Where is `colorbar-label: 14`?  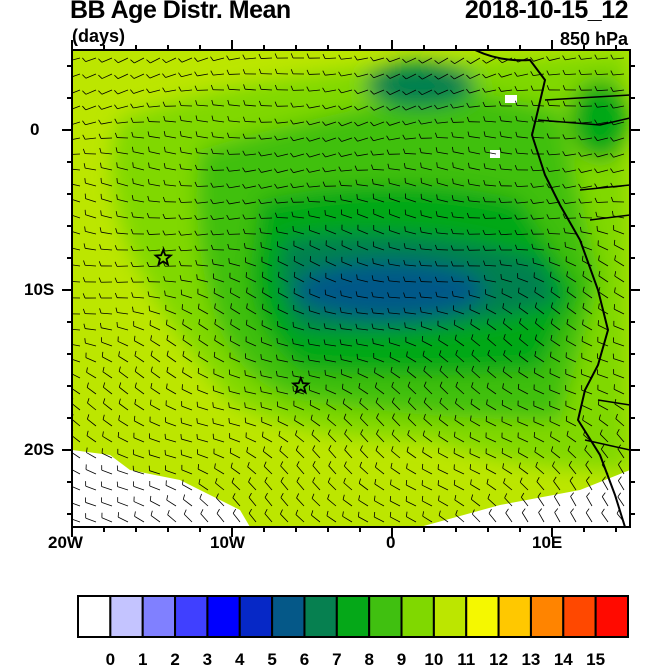 colorbar-label: 14 is located at coordinates (563, 660).